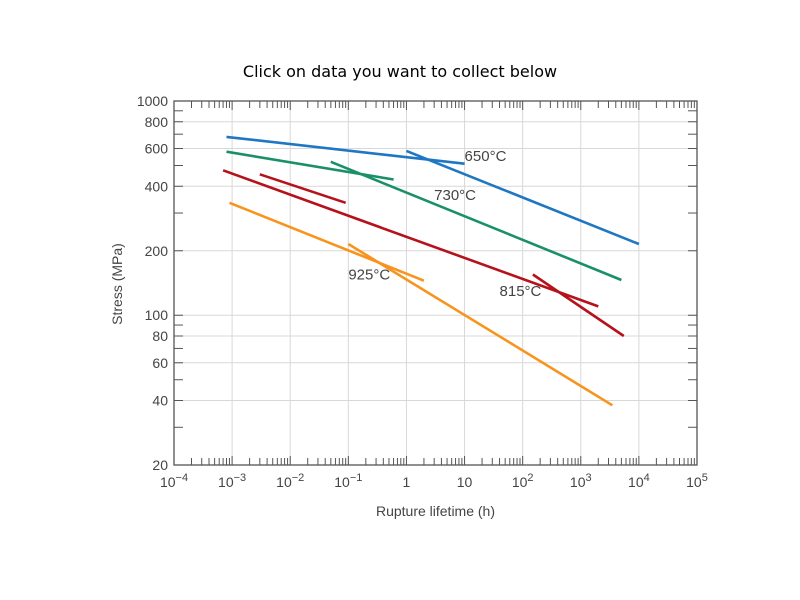  What do you see at coordinates (348, 481) in the screenshot?
I see `x-tick-label: 10⁻¹` at bounding box center [348, 481].